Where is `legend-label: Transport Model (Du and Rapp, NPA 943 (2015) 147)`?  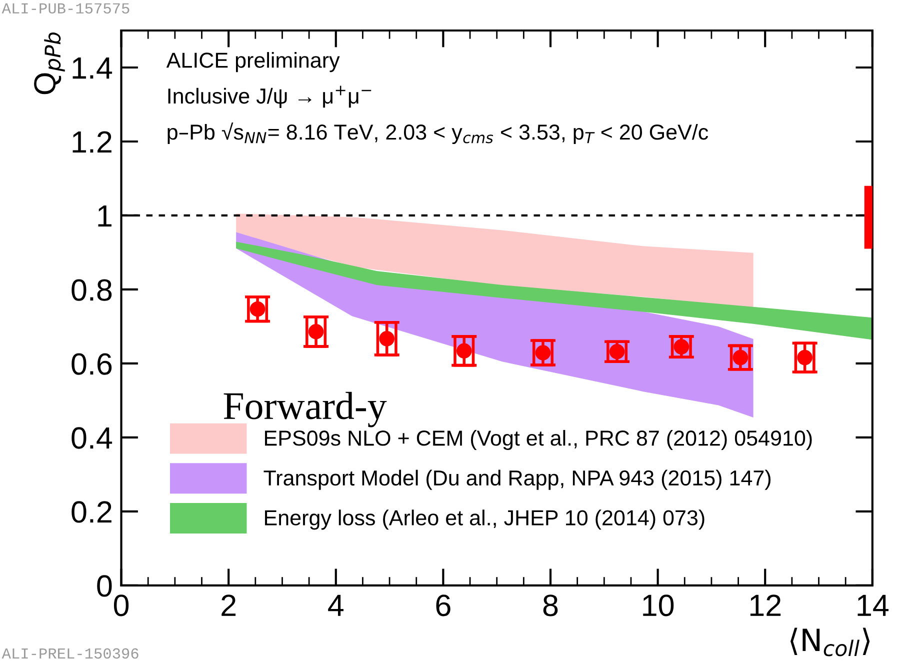
legend-label: Transport Model (Du and Rapp, NPA 943 (2015) 147) is located at coordinates (517, 480).